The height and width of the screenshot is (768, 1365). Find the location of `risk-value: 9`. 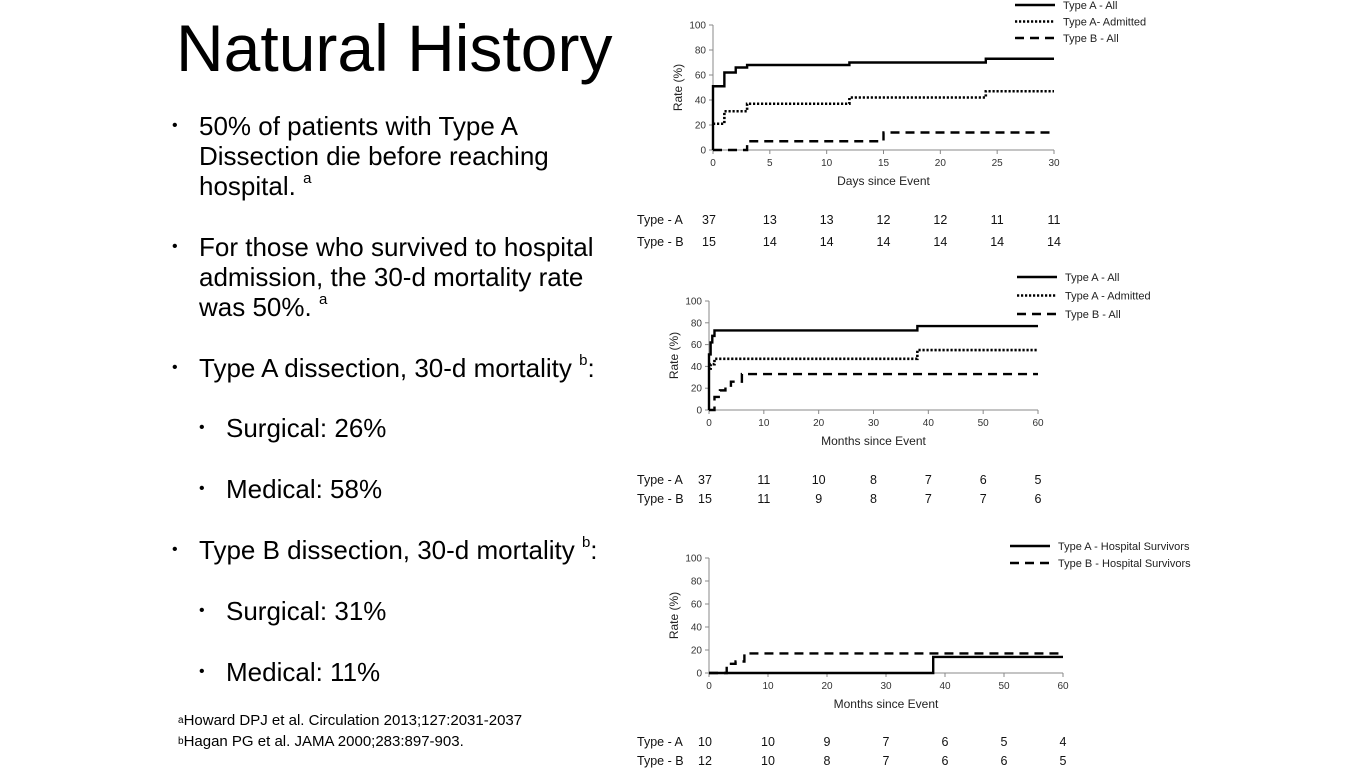

risk-value: 9 is located at coordinates (827, 742).